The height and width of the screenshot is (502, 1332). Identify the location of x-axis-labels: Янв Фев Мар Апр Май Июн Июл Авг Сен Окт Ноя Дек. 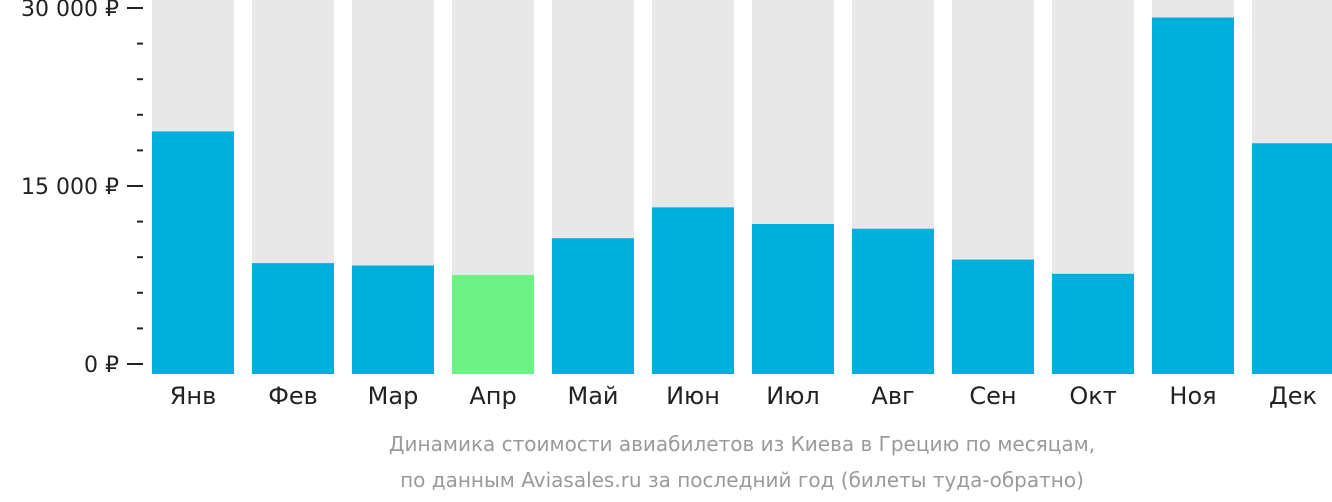
(743, 396).